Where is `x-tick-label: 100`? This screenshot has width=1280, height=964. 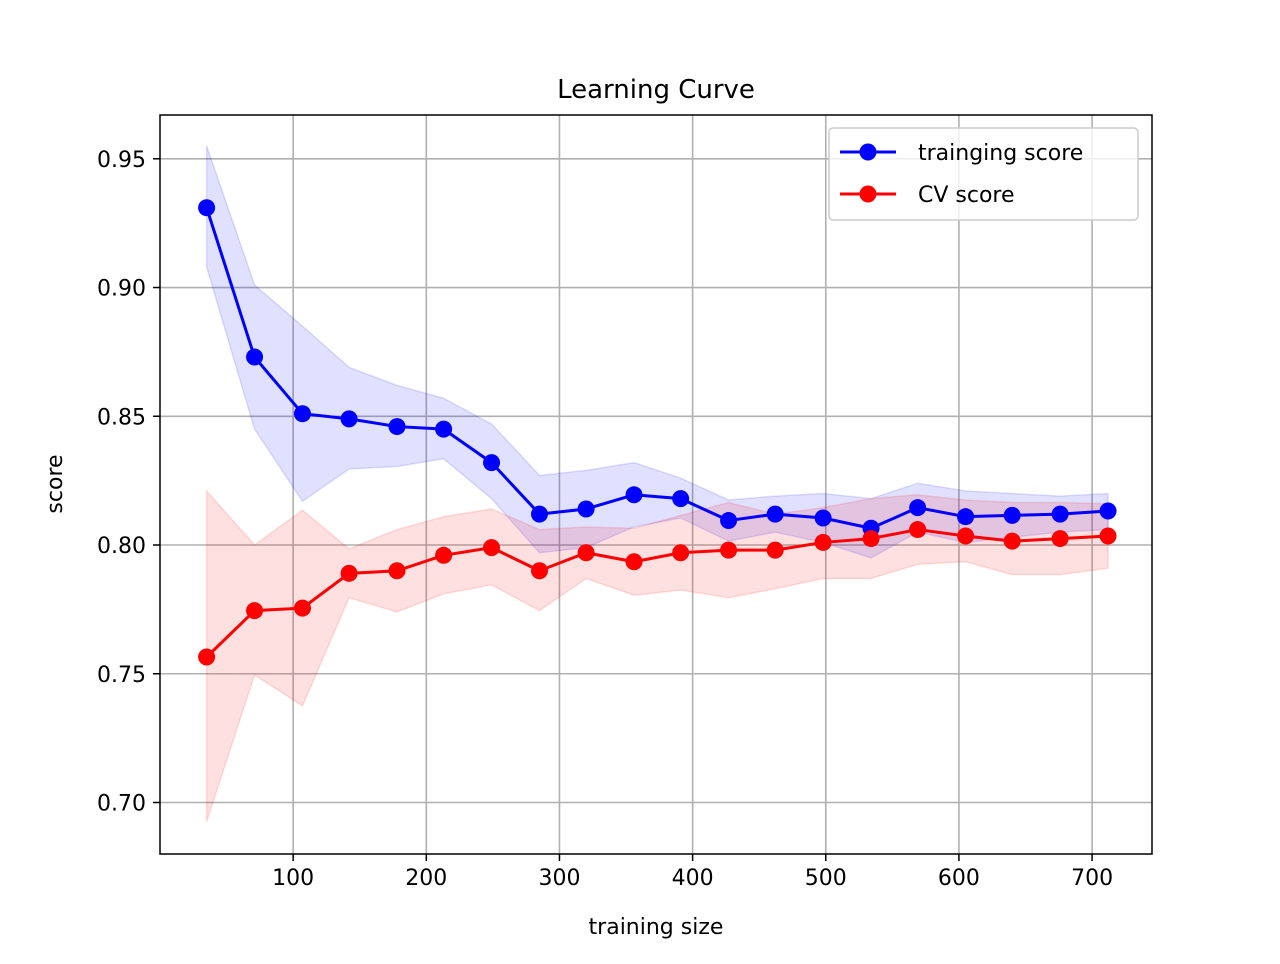 x-tick-label: 100 is located at coordinates (293, 878).